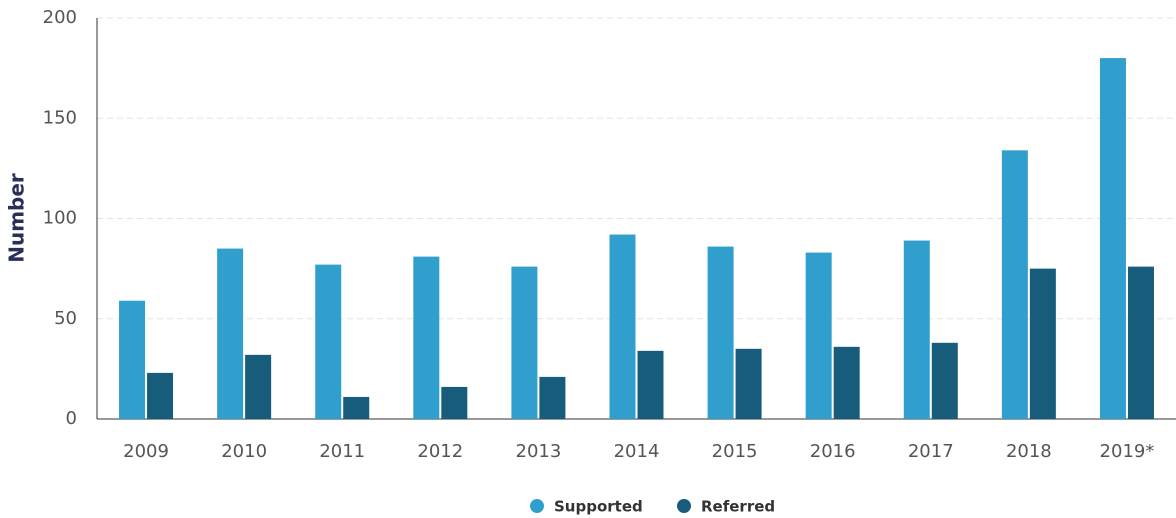  I want to click on x-tick-label: 2019*, so click(1127, 451).